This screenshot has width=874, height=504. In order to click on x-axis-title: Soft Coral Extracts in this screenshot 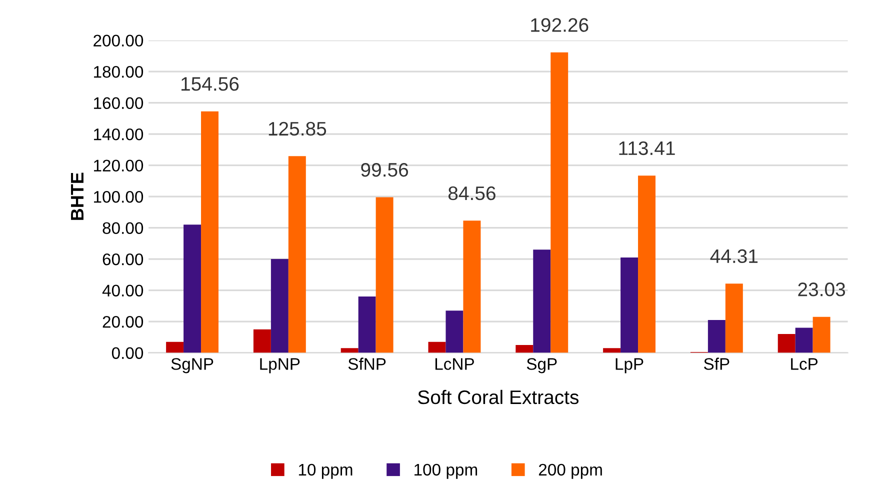, I will do `click(498, 397)`.